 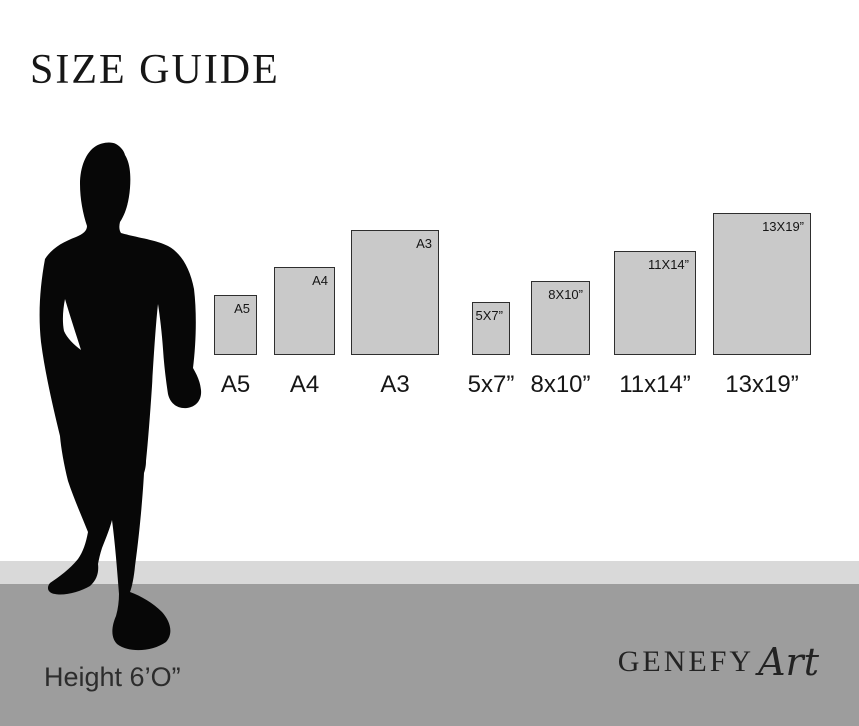 What do you see at coordinates (235, 384) in the screenshot?
I see `size-name-label: A5` at bounding box center [235, 384].